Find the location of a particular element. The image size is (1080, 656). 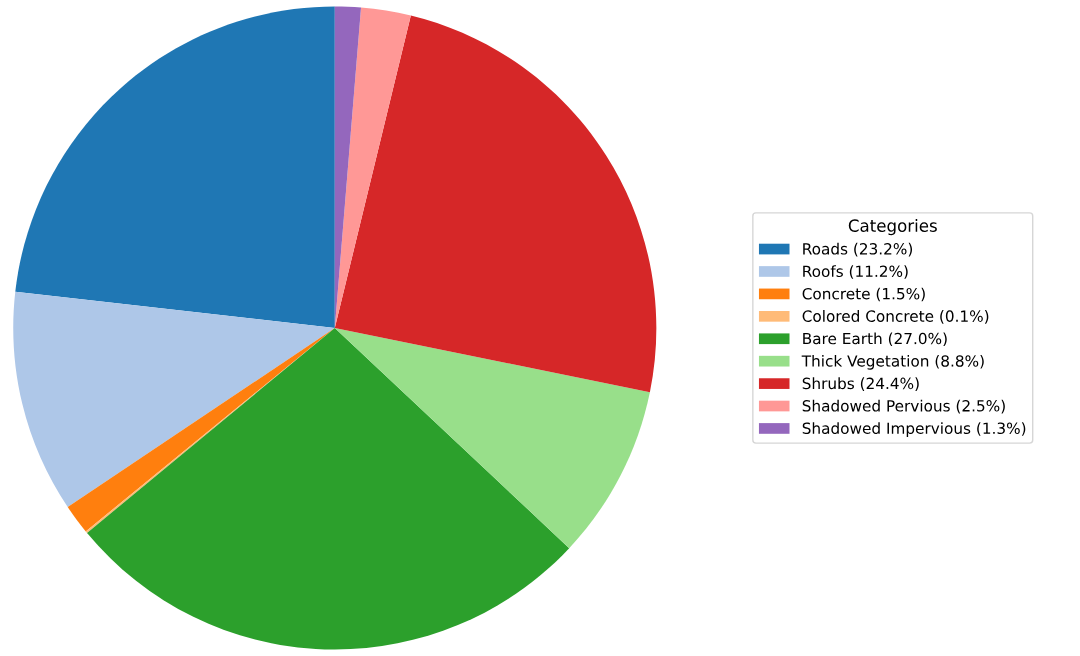

legend-label: Roads (23.2%) is located at coordinates (858, 249).